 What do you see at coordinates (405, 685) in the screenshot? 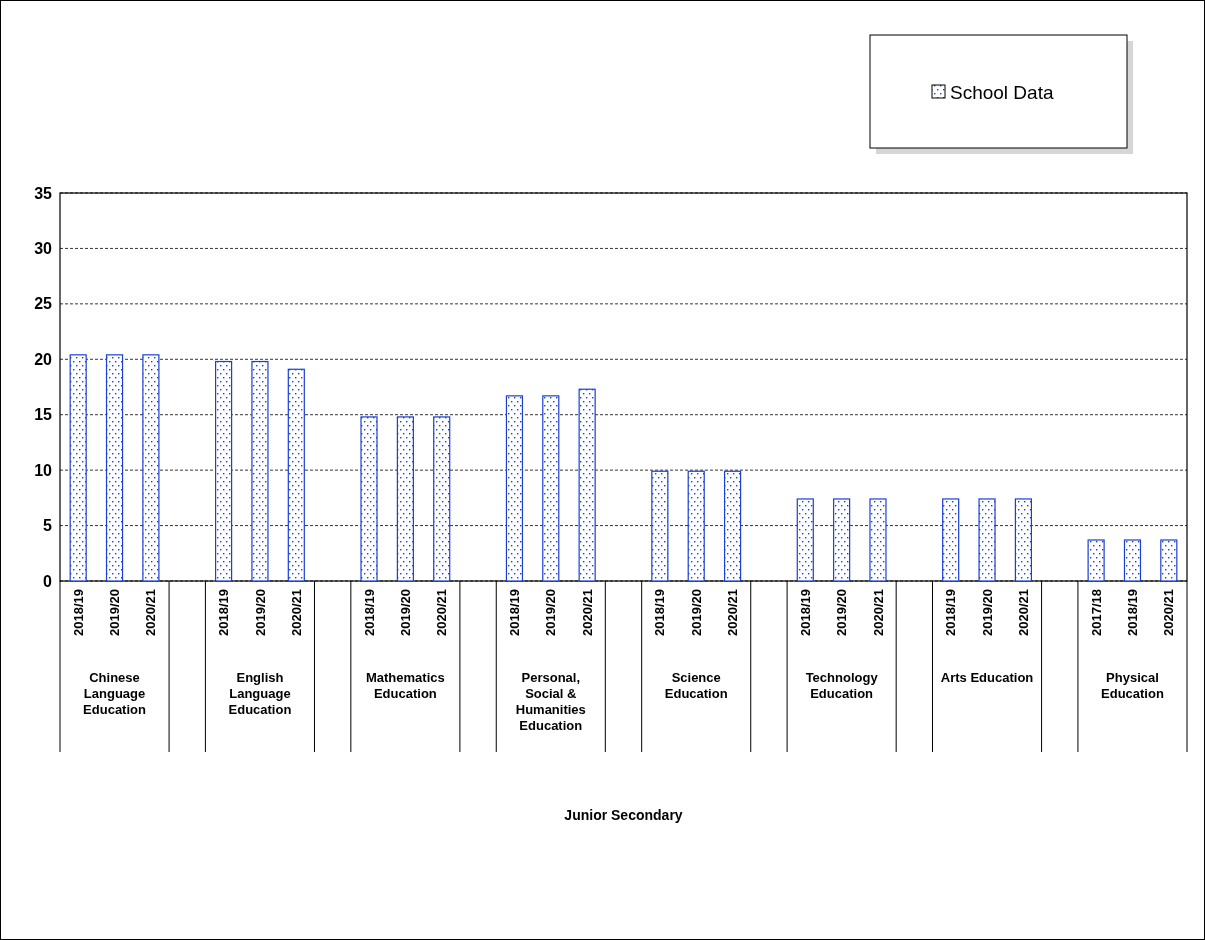
I see `text: Mathematics Education` at bounding box center [405, 685].